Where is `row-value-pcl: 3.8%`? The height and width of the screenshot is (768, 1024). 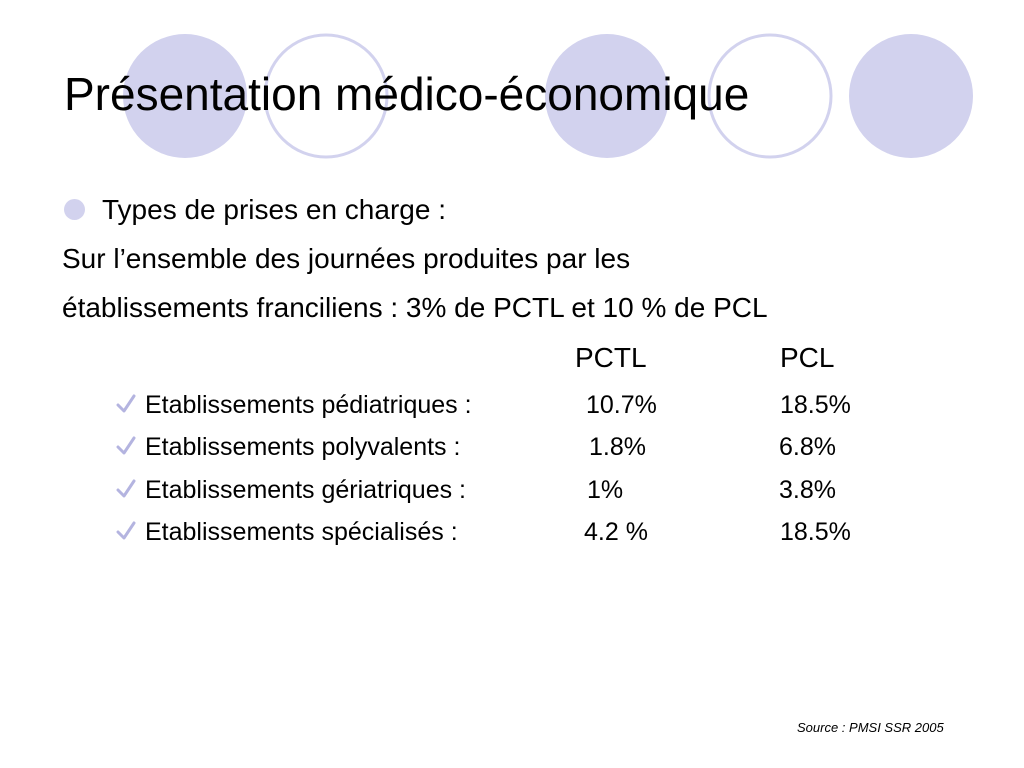
row-value-pcl: 3.8% is located at coordinates (807, 490).